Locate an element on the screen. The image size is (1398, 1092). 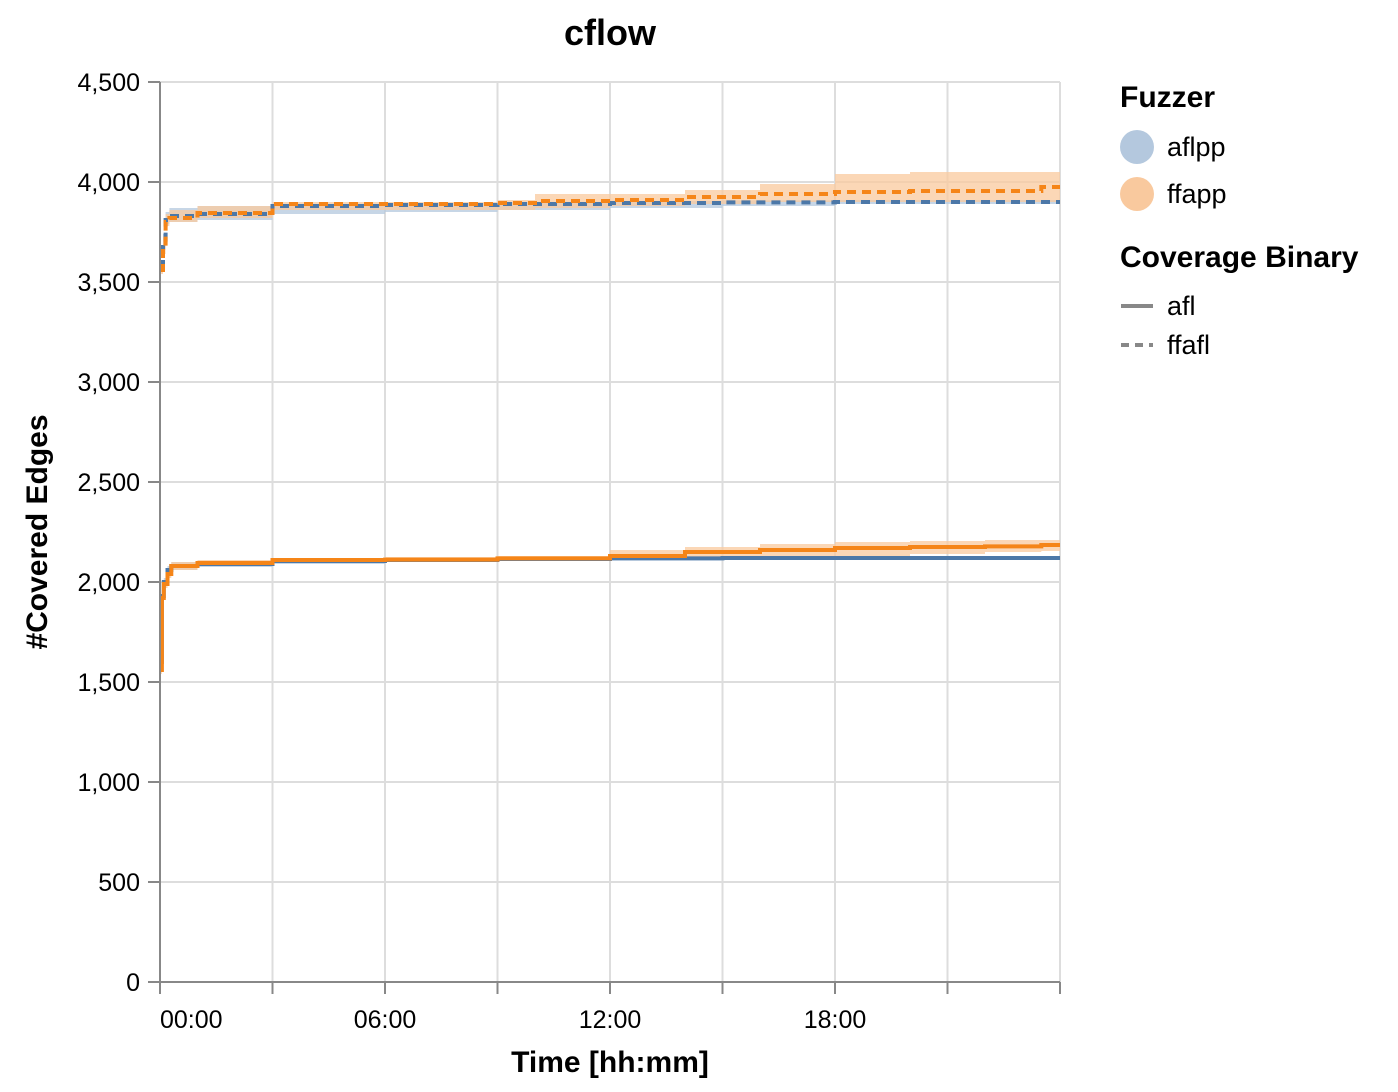
x-tick-label: 00:00 is located at coordinates (191, 1020).